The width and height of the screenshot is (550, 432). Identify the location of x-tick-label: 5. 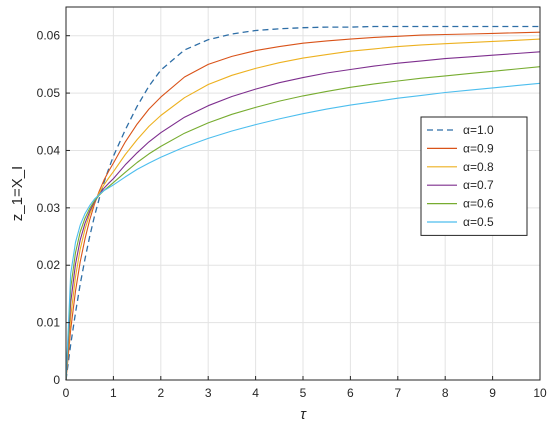
(303, 393).